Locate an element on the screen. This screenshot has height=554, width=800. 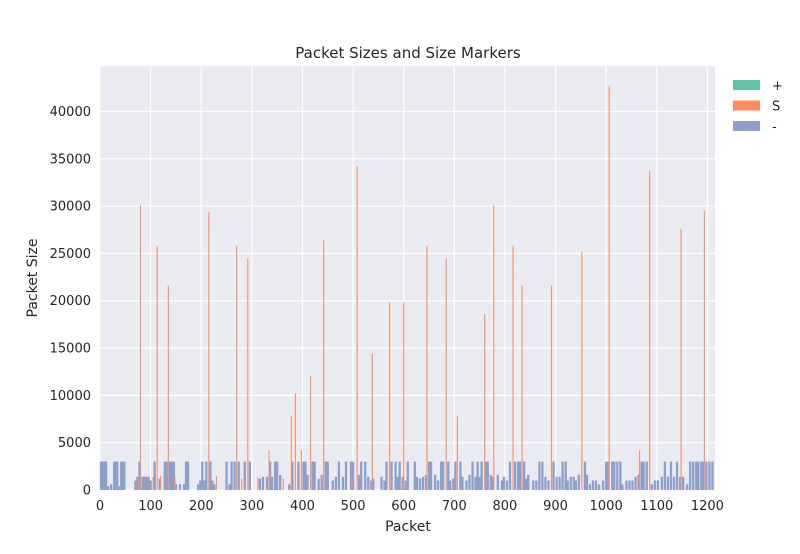
x-tick-label: 200 is located at coordinates (201, 506).